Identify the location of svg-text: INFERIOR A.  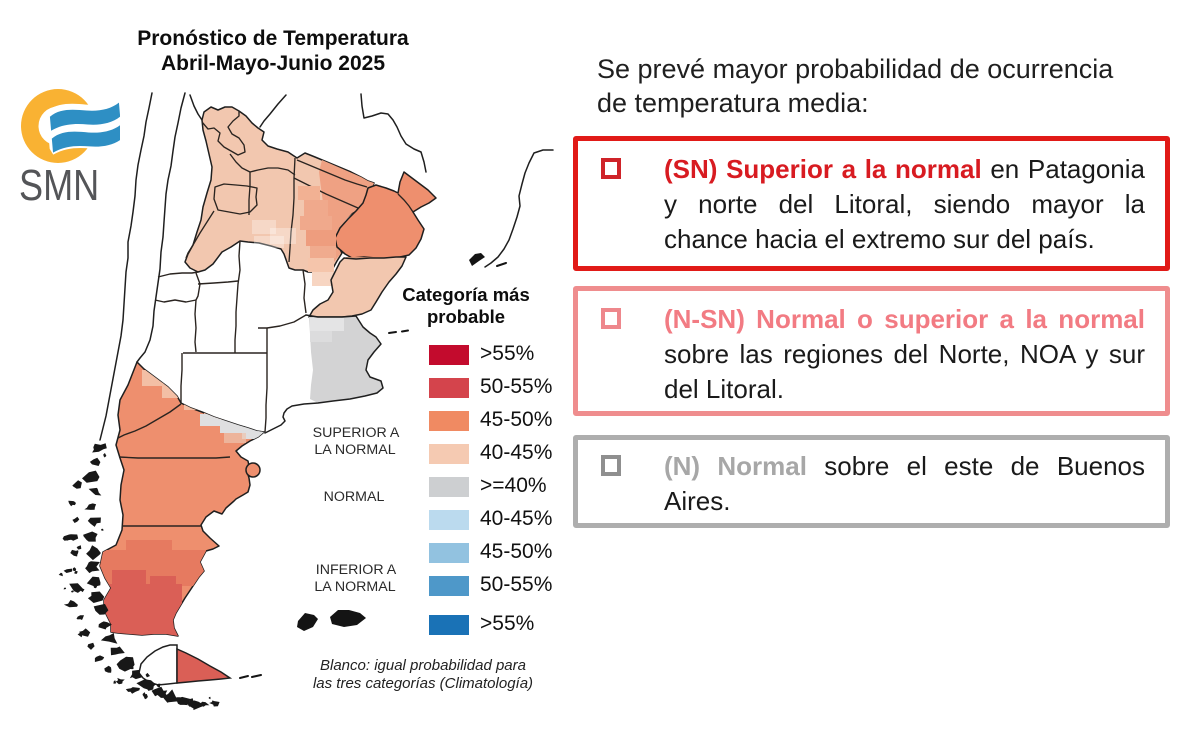
(356, 570).